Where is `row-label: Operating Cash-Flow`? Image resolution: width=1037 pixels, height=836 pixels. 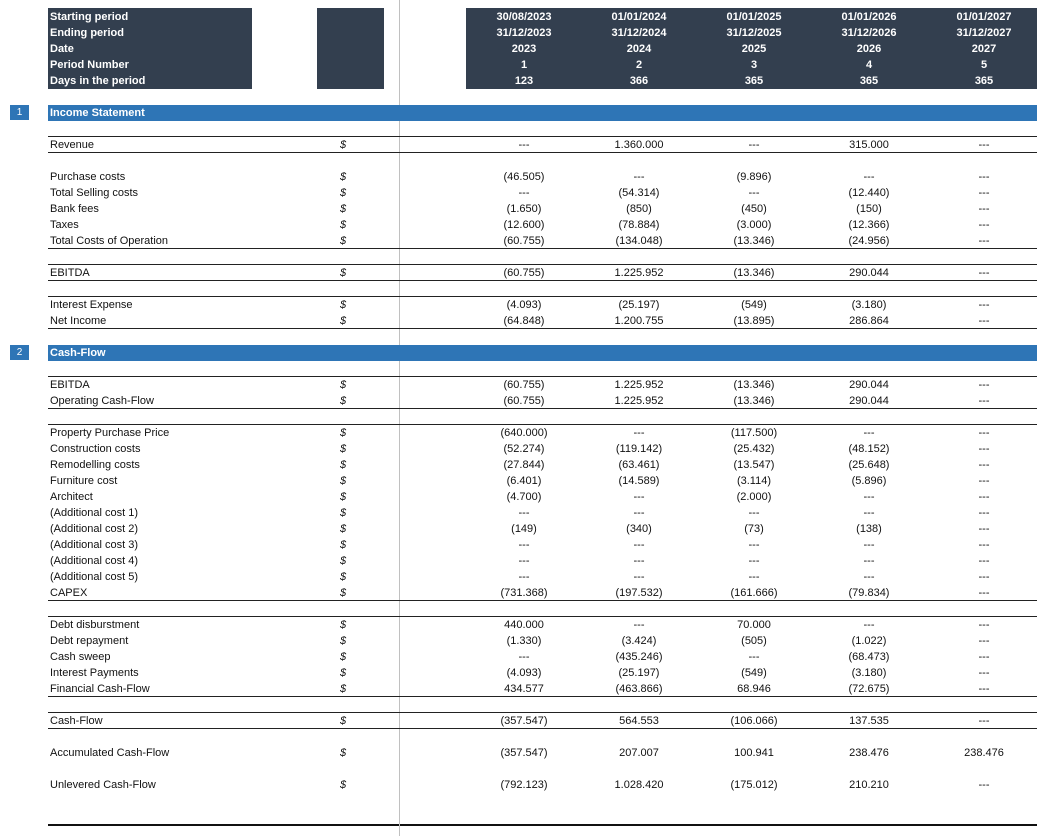 row-label: Operating Cash-Flow is located at coordinates (102, 401).